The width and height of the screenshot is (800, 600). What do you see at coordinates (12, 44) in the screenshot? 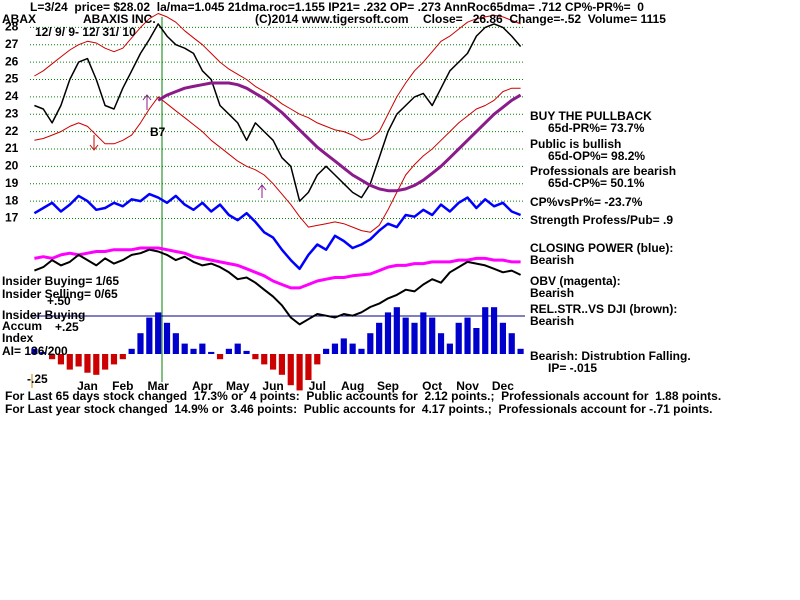
I see `y-tick-label: 27` at bounding box center [12, 44].